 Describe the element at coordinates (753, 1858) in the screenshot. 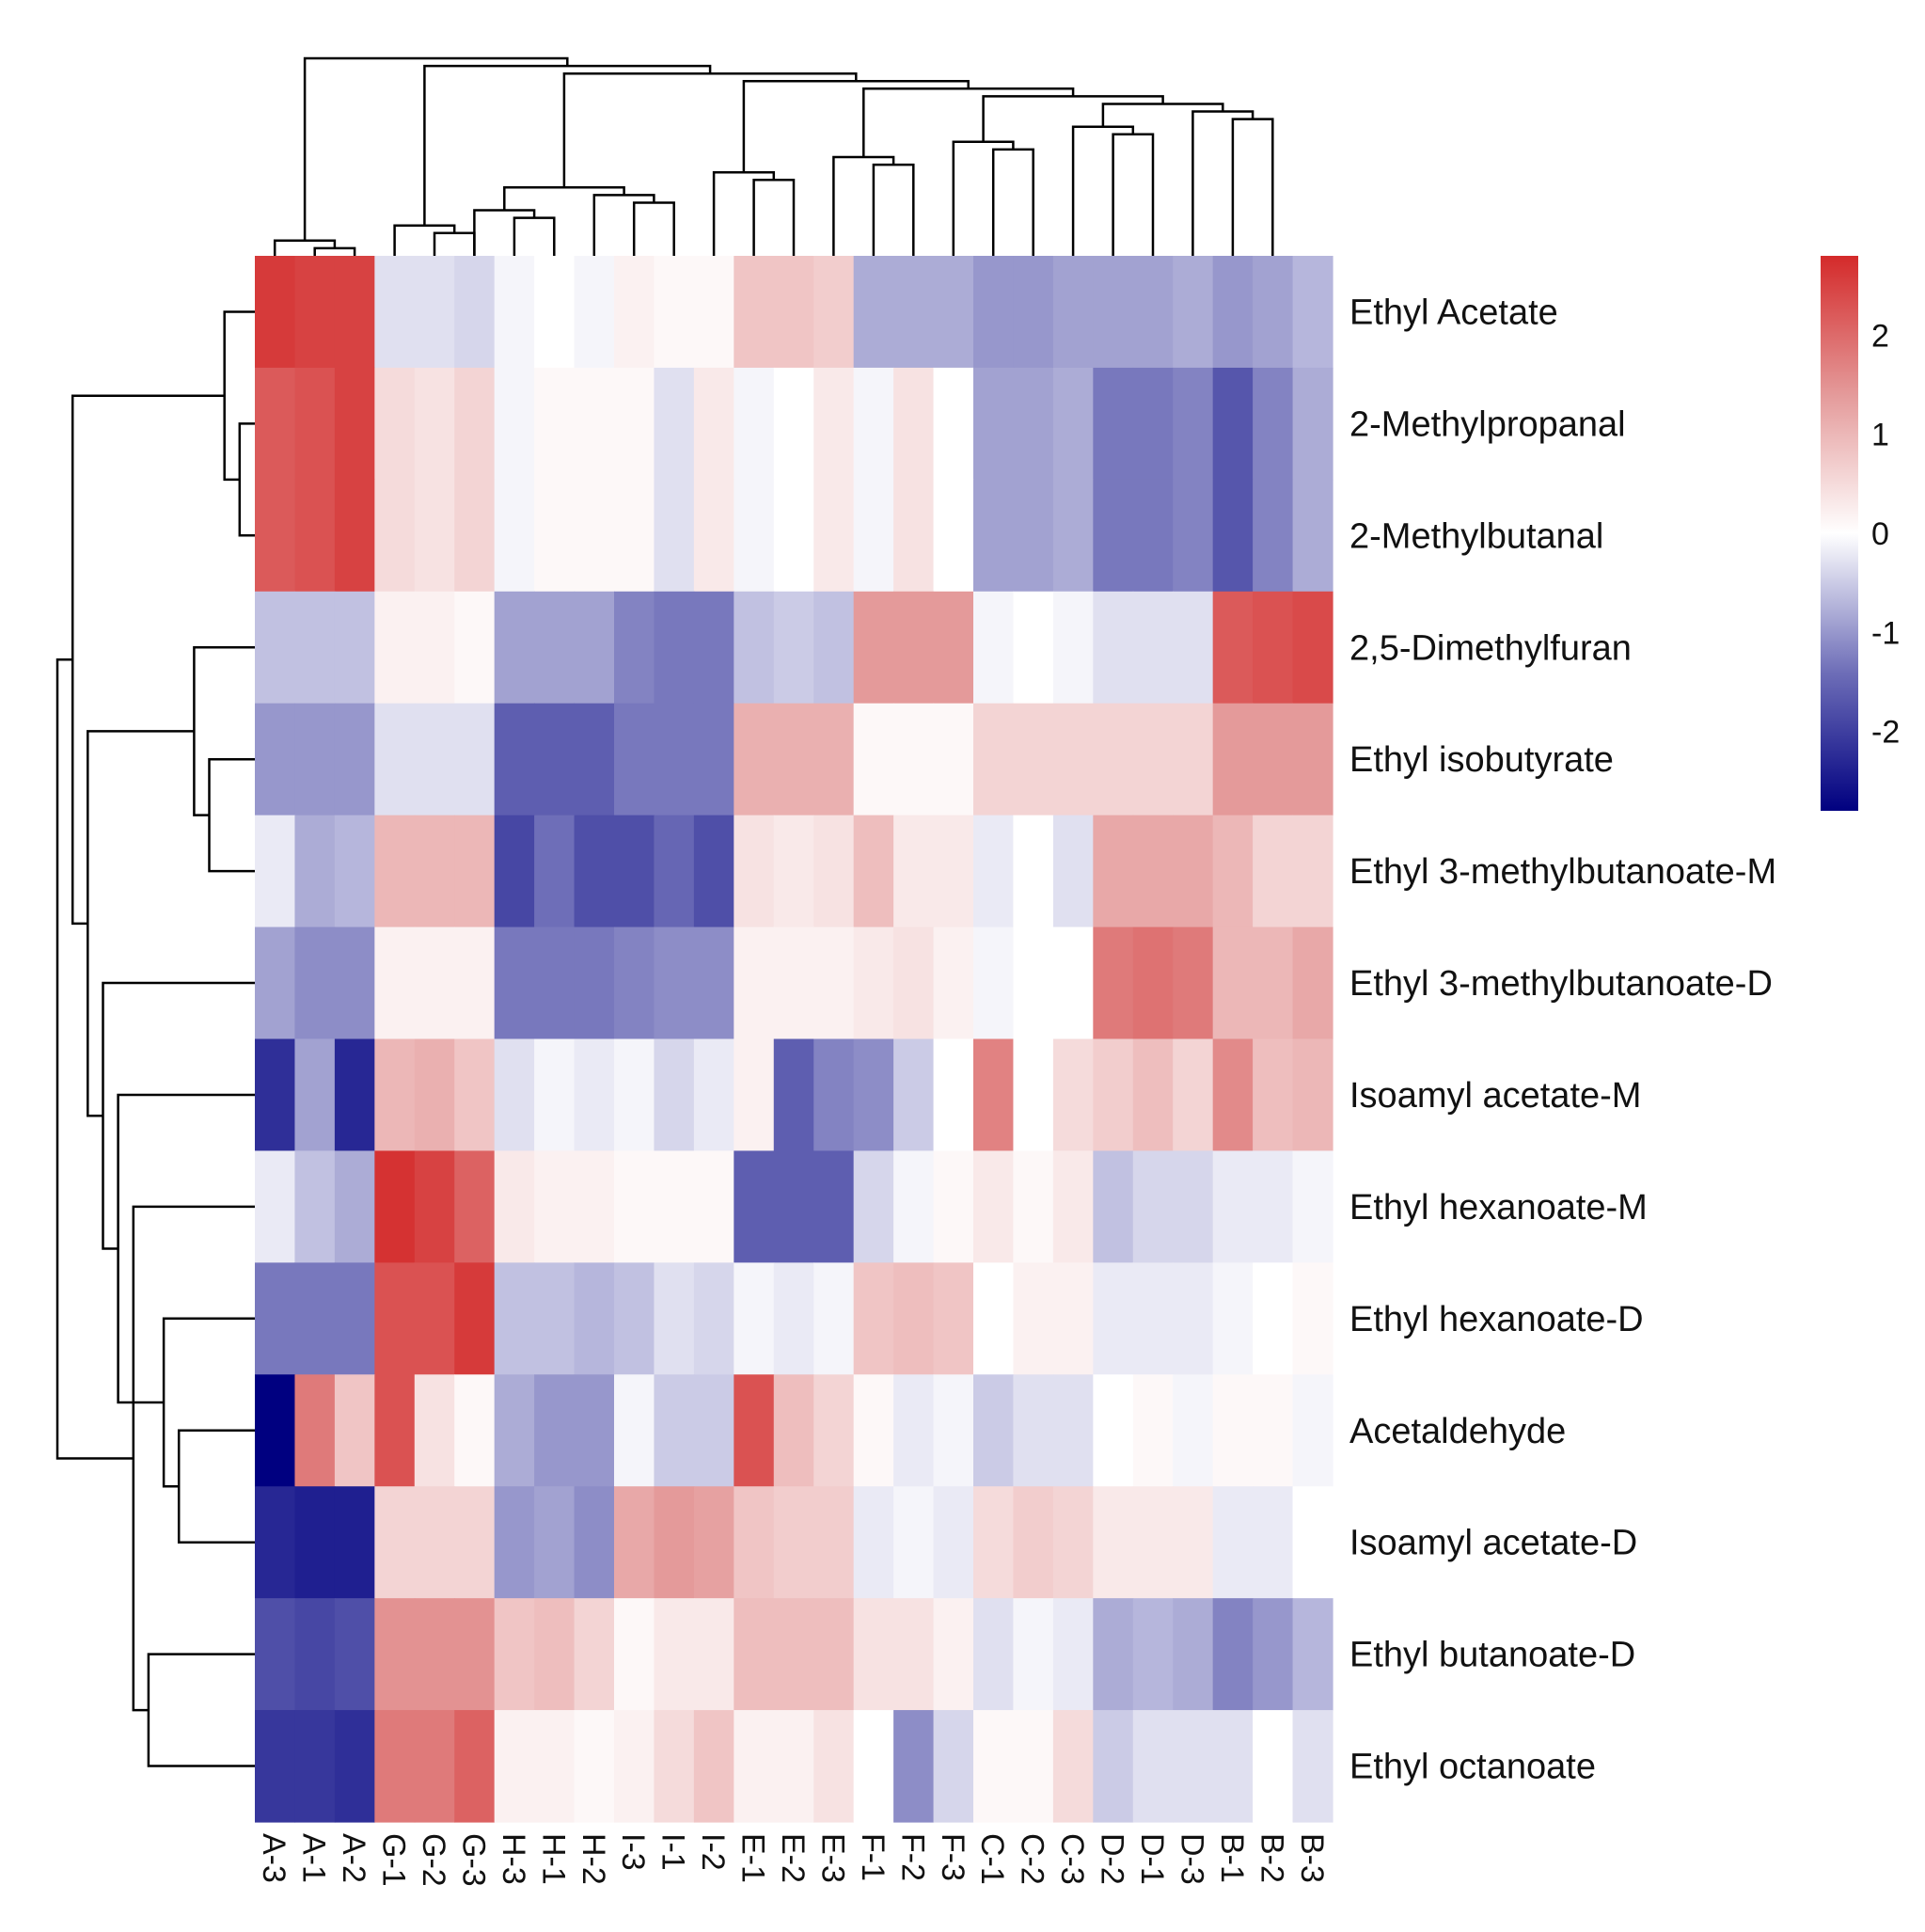

I see `column-label: E-1` at that location.